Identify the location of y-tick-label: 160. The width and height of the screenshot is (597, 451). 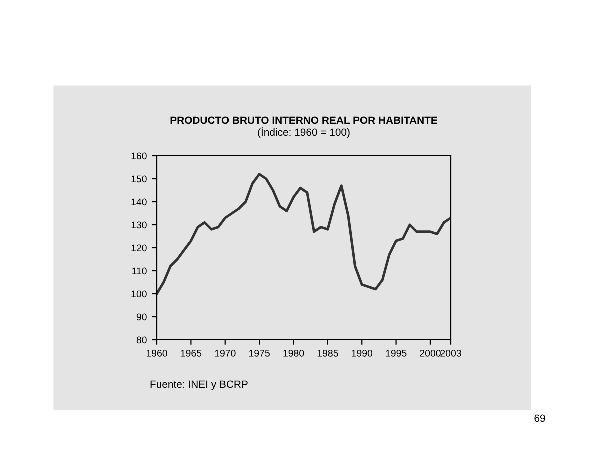
(139, 156).